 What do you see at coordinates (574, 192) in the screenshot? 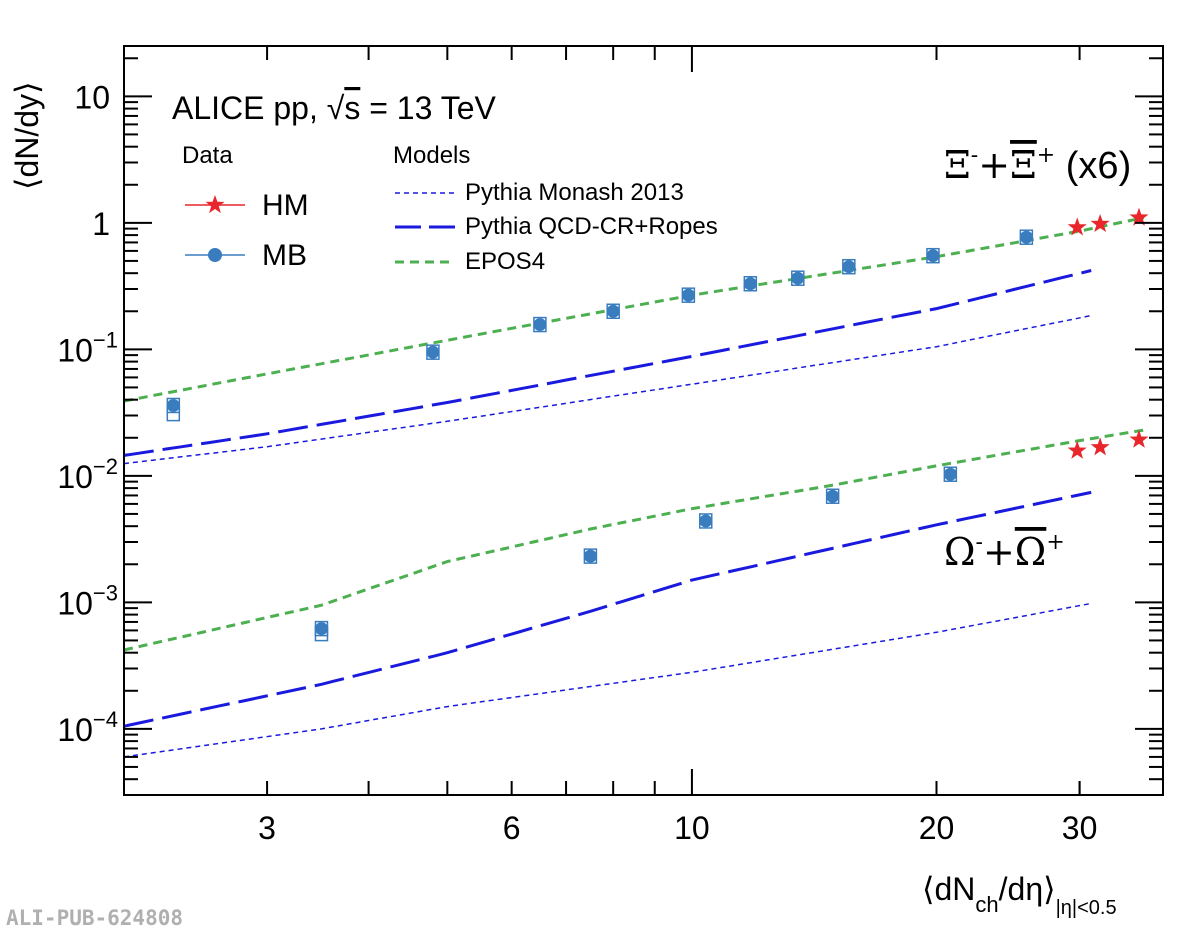
I see `legend-monash-label: Pythia Monash 2013` at bounding box center [574, 192].